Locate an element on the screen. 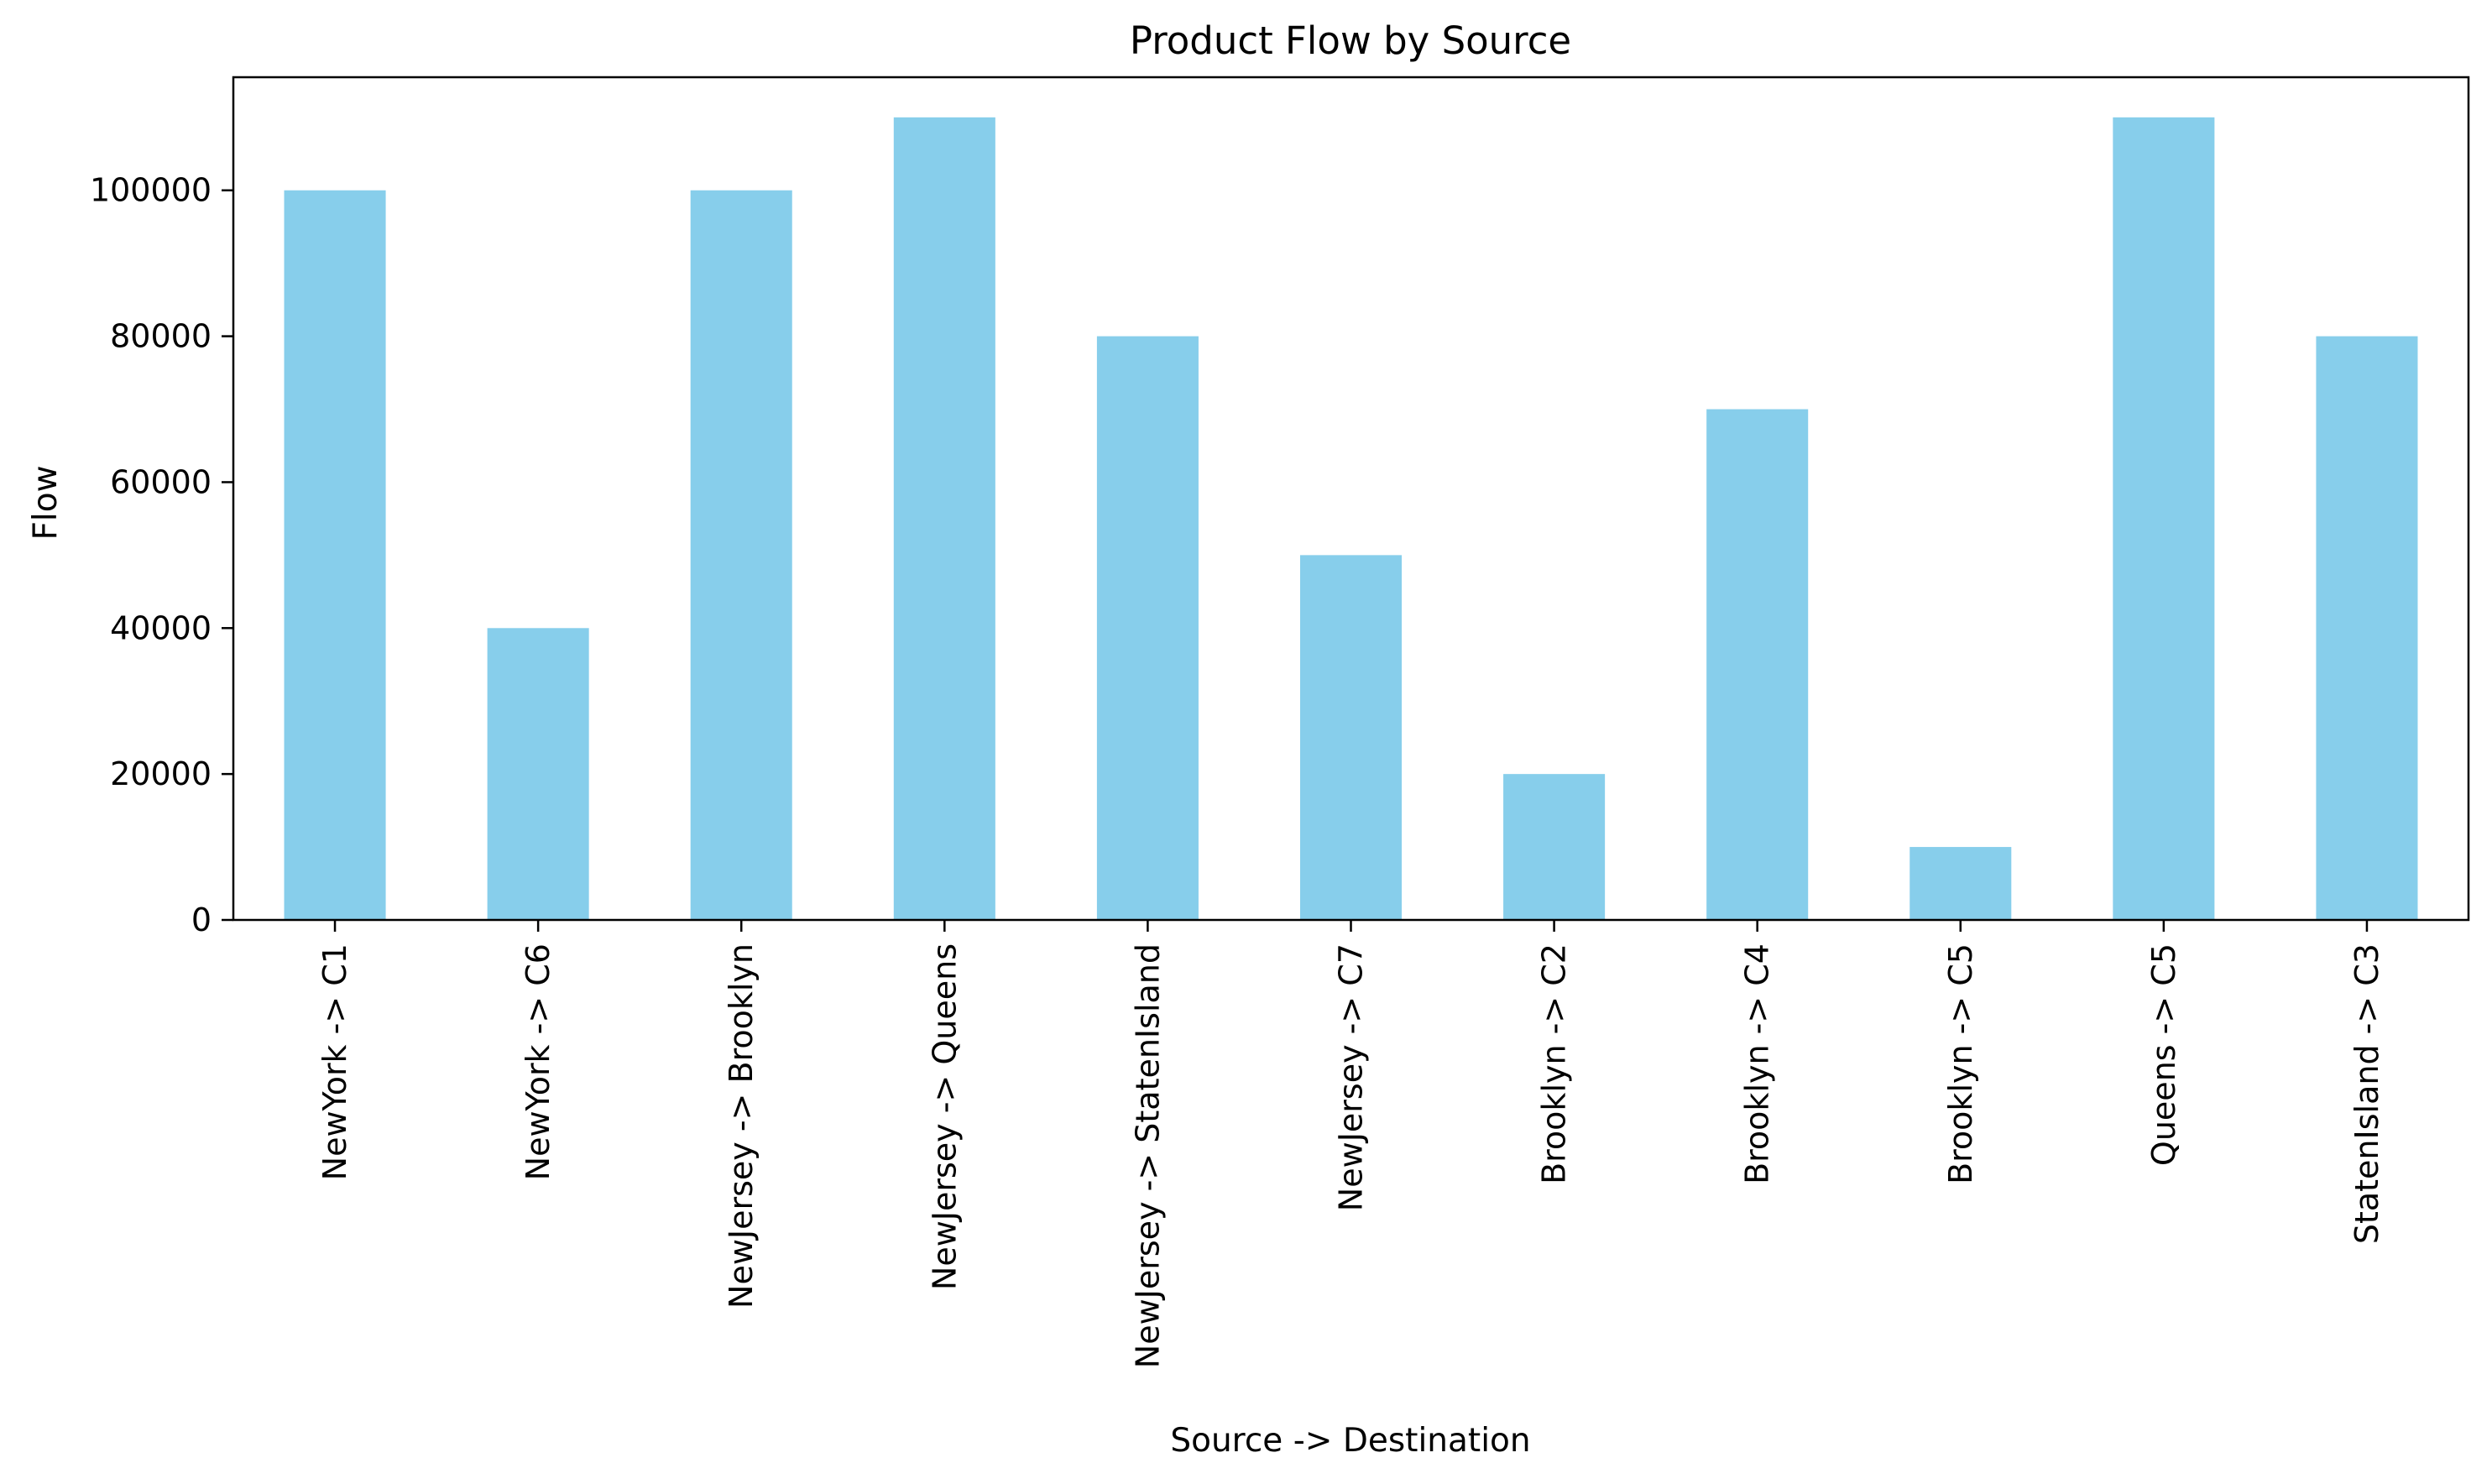 The image size is (2492, 1484). y-axis-label: Flow is located at coordinates (46, 502).